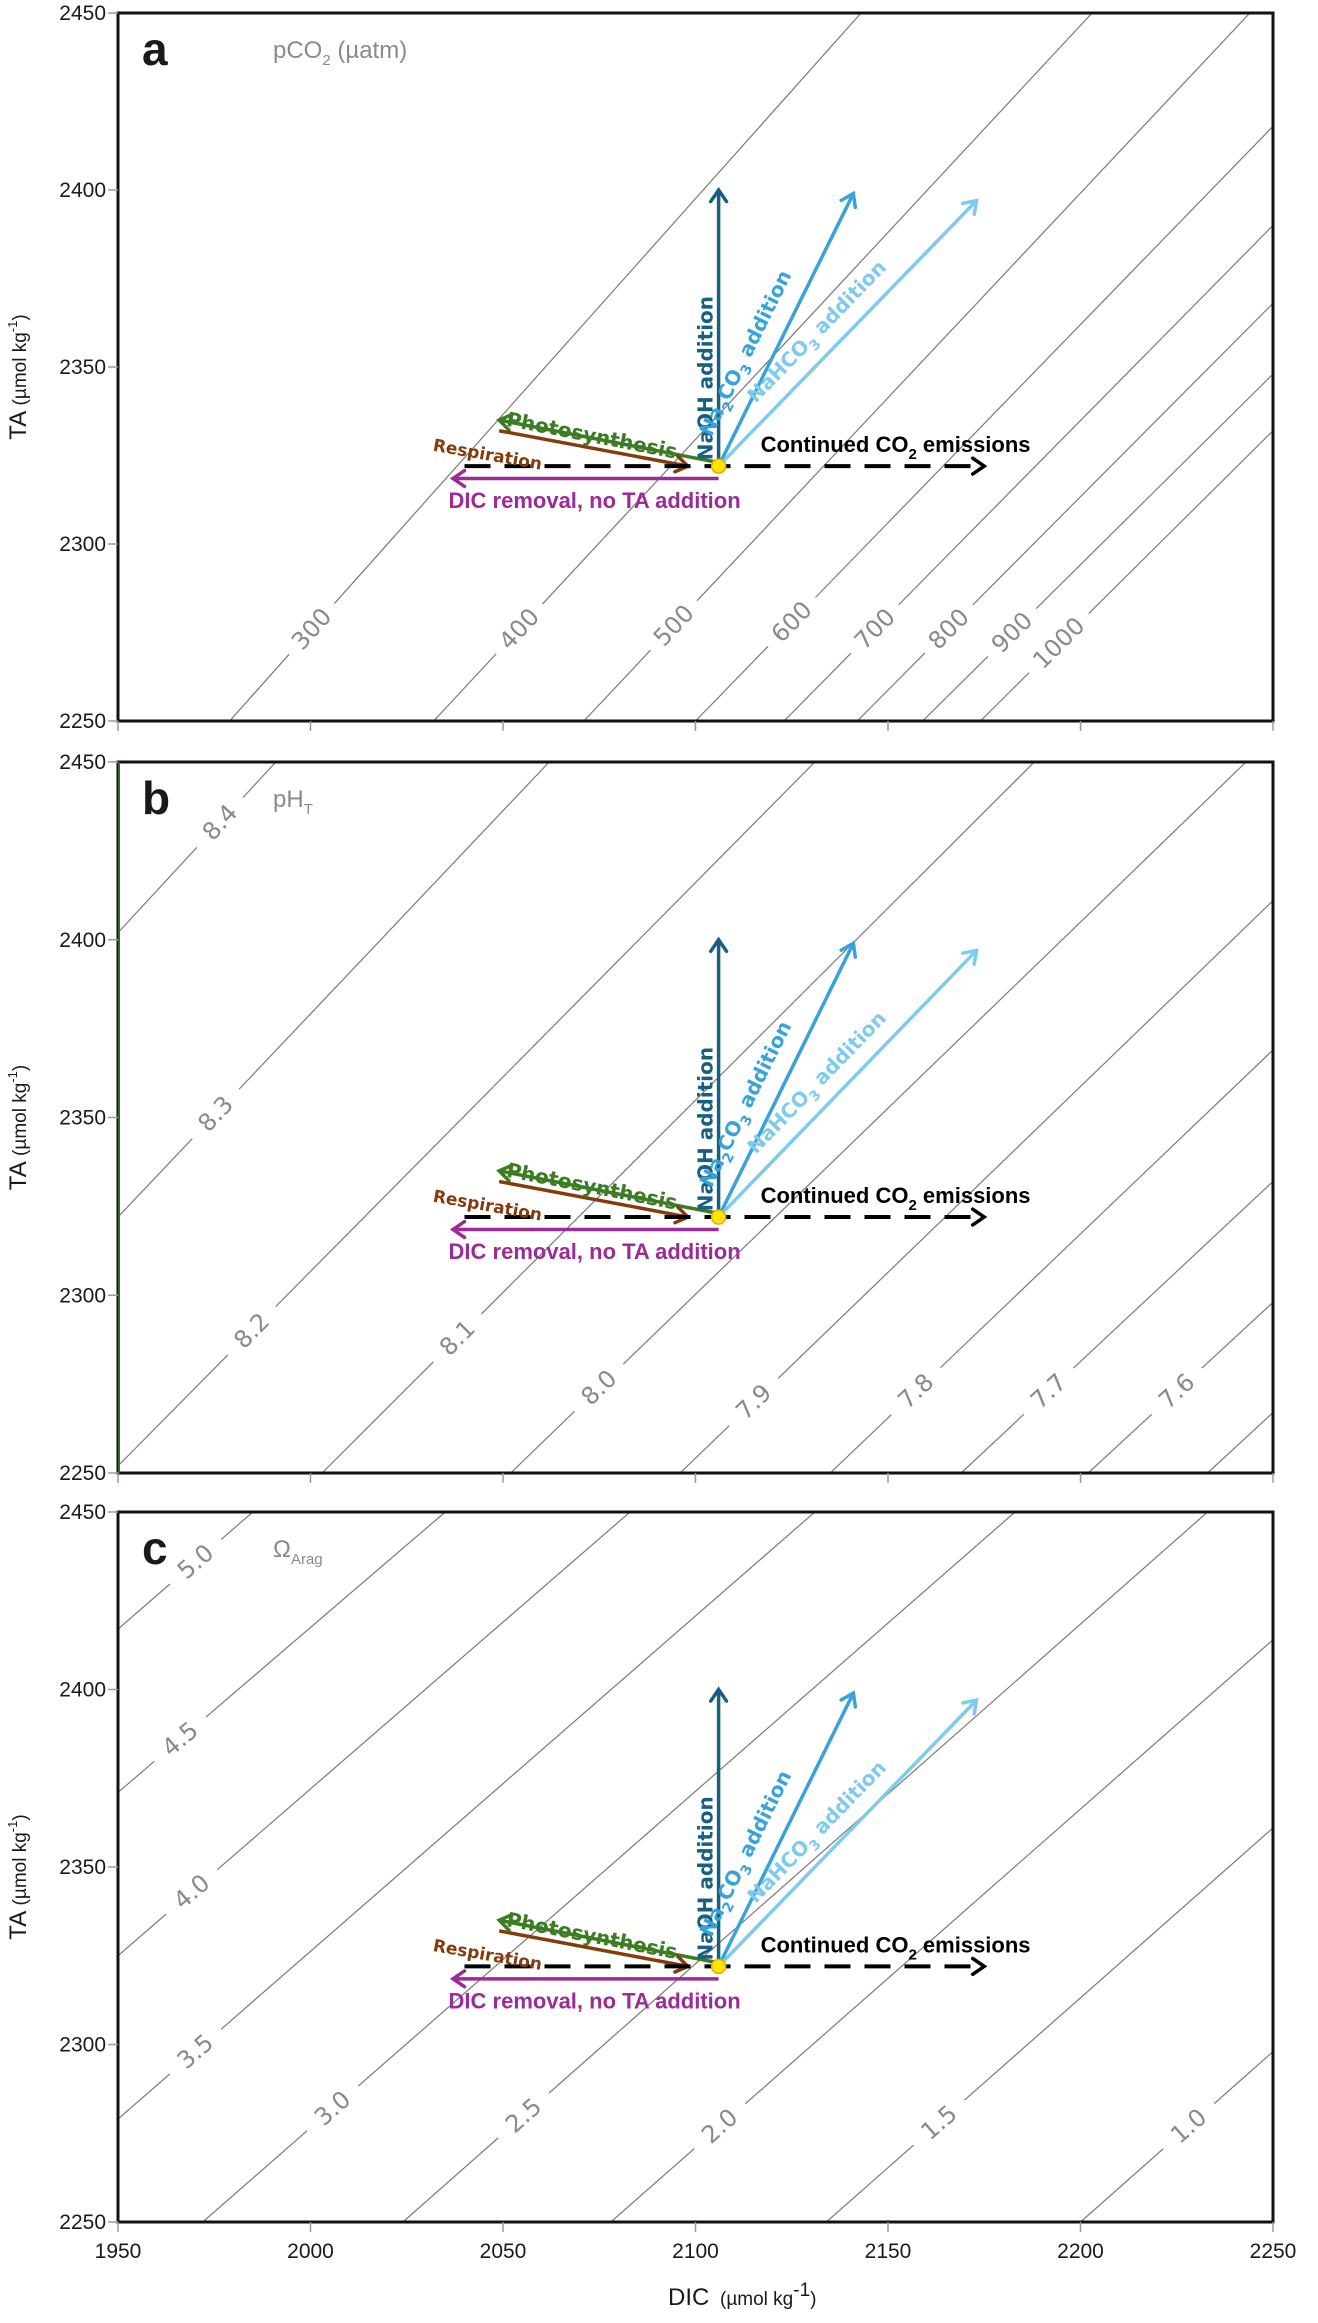  Describe the element at coordinates (298, 1552) in the screenshot. I see `panel-variable-title: ΩArag` at that location.